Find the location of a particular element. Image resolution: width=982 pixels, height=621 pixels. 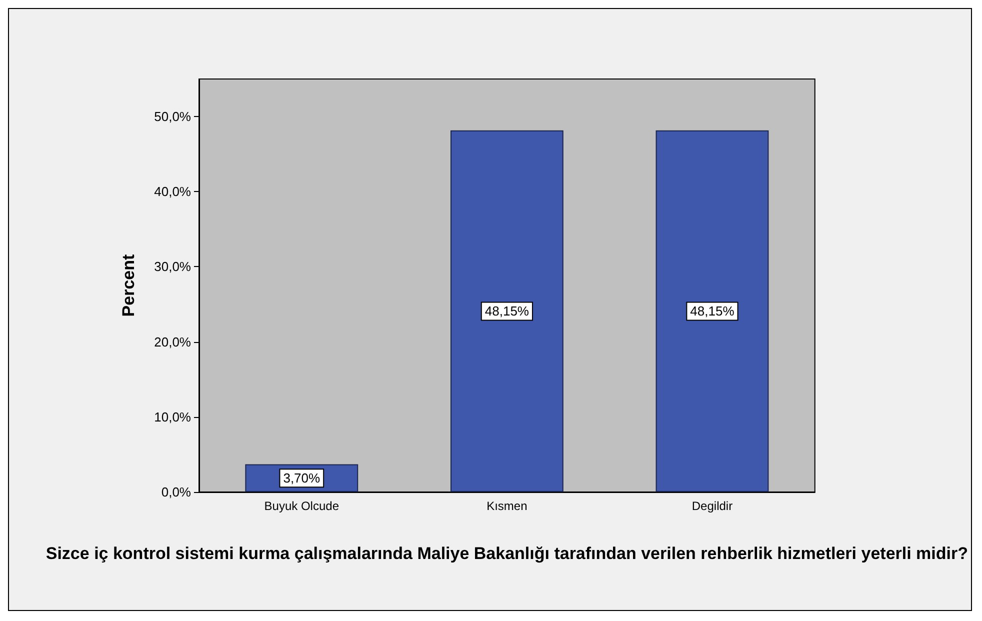

y-tick-label: 0,0% is located at coordinates (176, 492).